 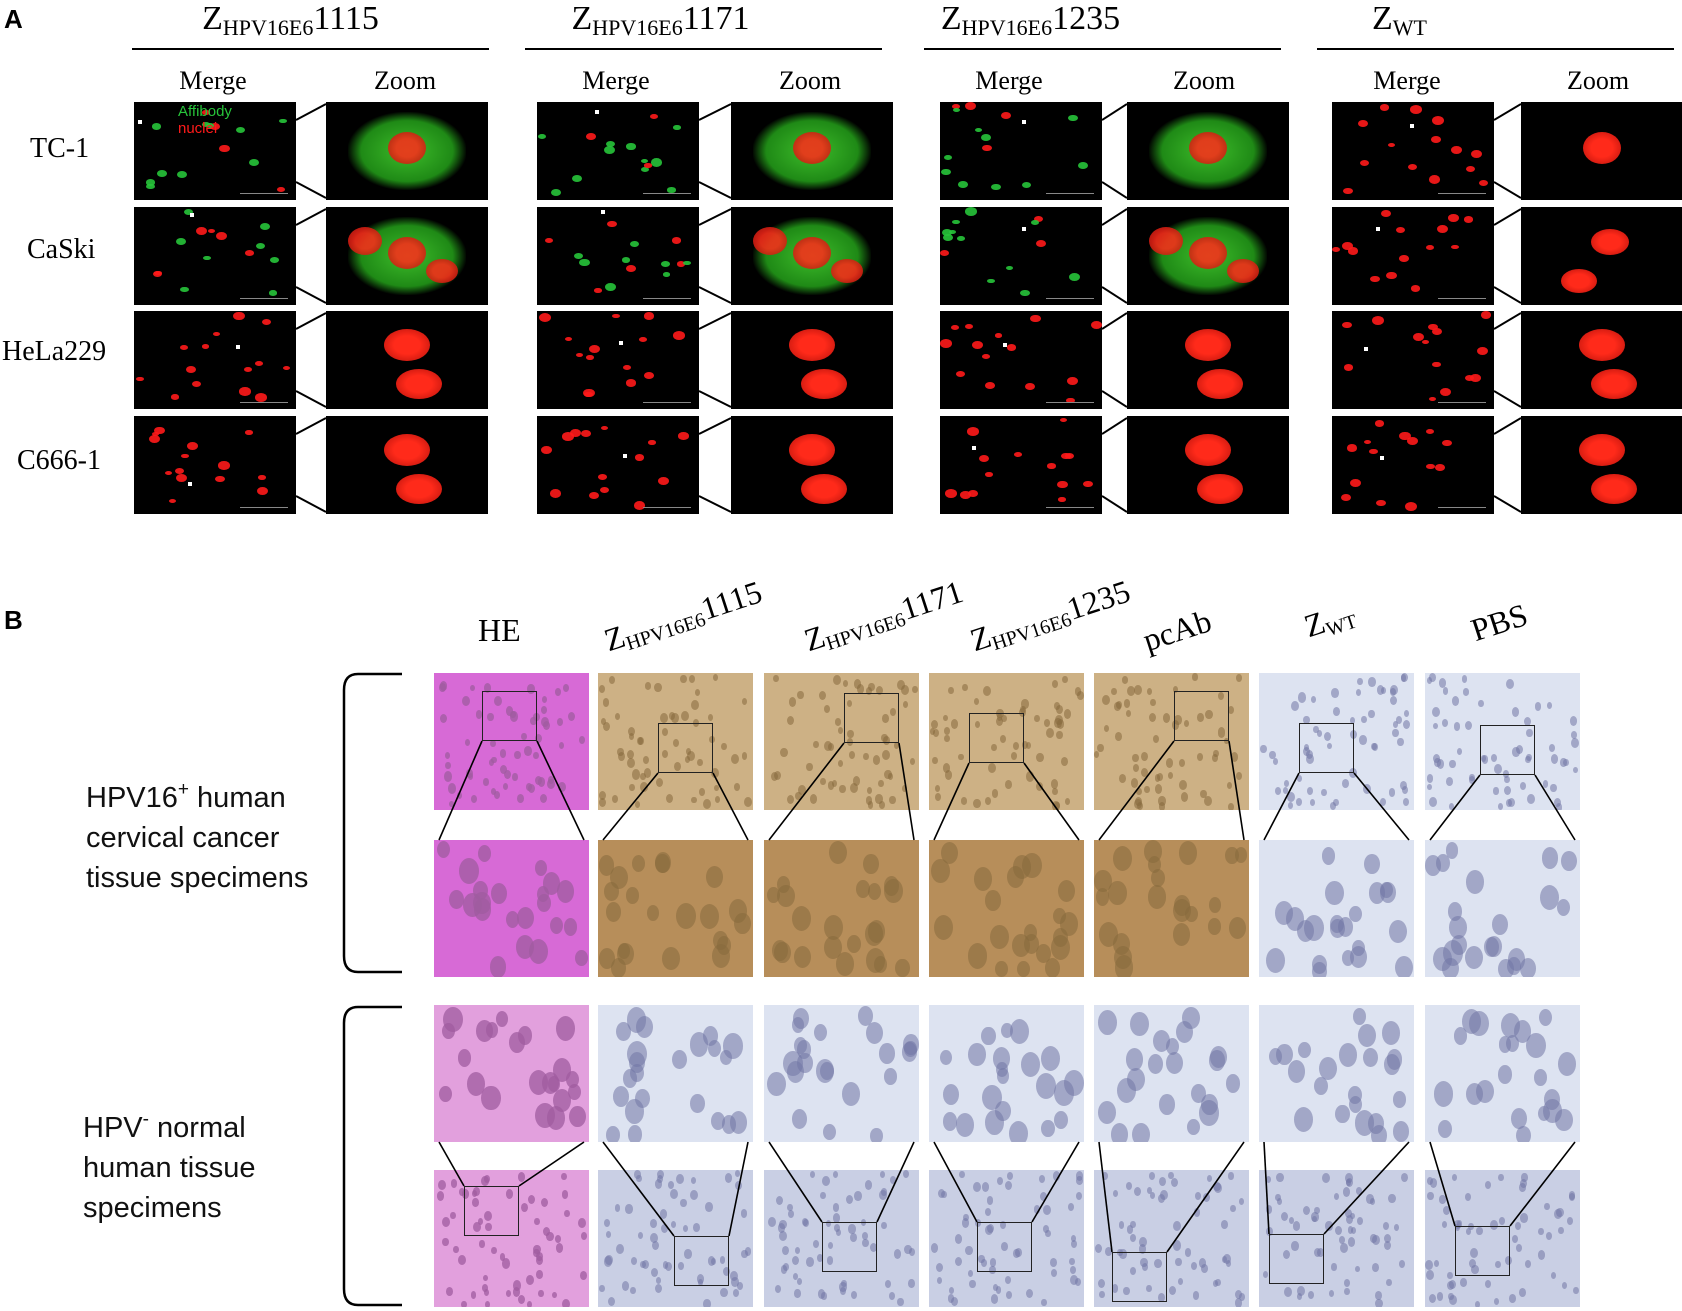 What do you see at coordinates (1220, 384) in the screenshot?
I see `nucleus` at bounding box center [1220, 384].